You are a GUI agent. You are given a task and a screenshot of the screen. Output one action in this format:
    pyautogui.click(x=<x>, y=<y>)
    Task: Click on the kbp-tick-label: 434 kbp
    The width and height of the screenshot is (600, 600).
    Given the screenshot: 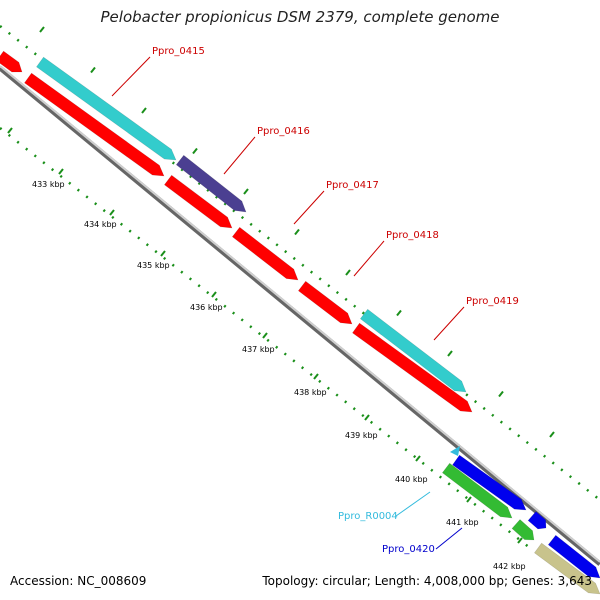 What is the action you would take?
    pyautogui.click(x=100, y=224)
    